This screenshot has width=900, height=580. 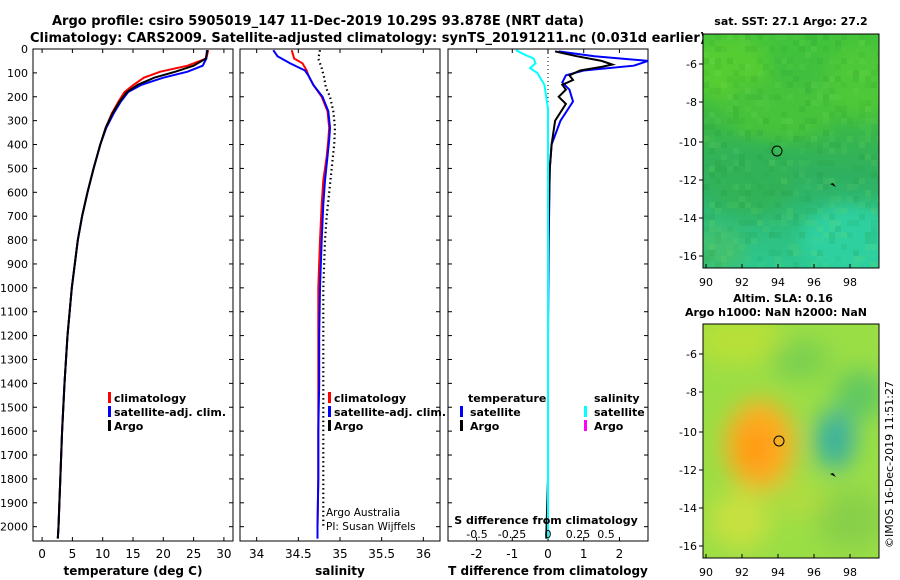 What do you see at coordinates (14, 527) in the screenshot?
I see `y-tick-label: 2000` at bounding box center [14, 527].